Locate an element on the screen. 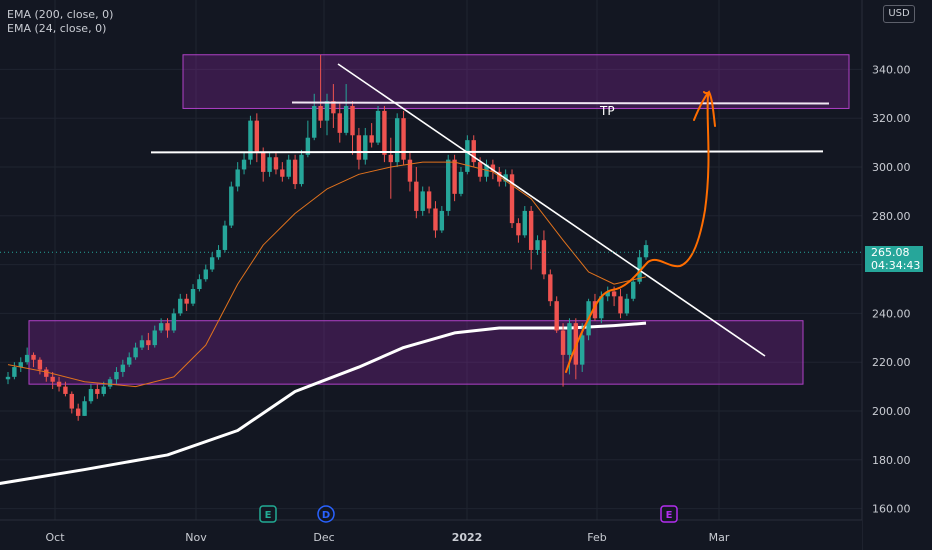 This screenshot has height=550, width=932. price-tick-label: 220.00 is located at coordinates (891, 362).